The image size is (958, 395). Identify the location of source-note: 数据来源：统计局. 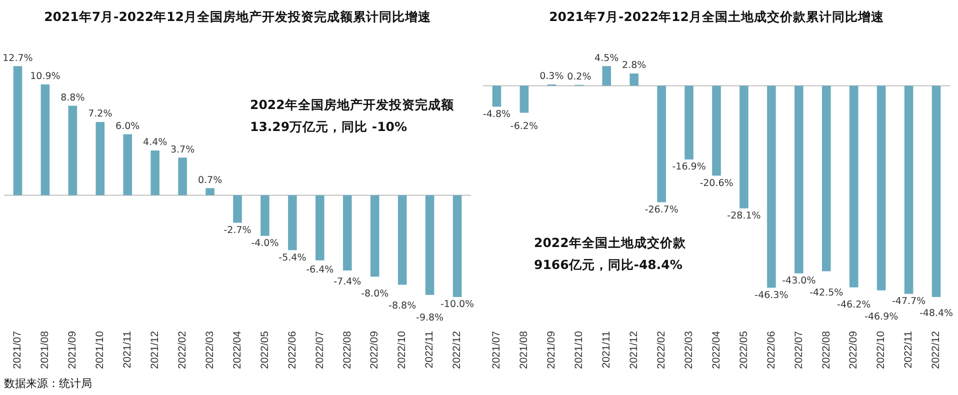
(48, 383).